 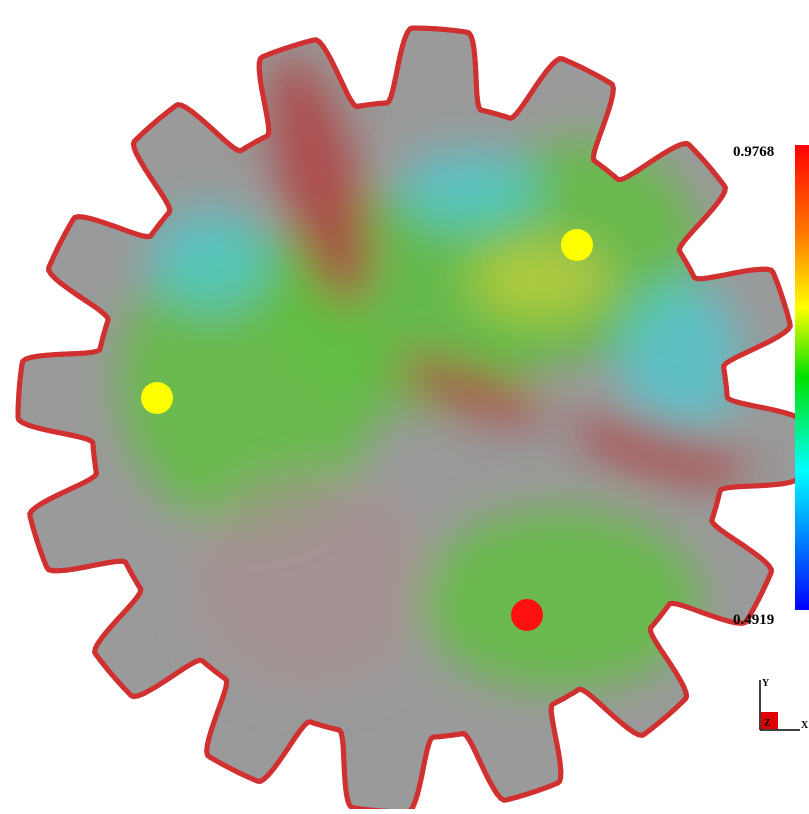 What do you see at coordinates (766, 683) in the screenshot?
I see `axis-y: Y` at bounding box center [766, 683].